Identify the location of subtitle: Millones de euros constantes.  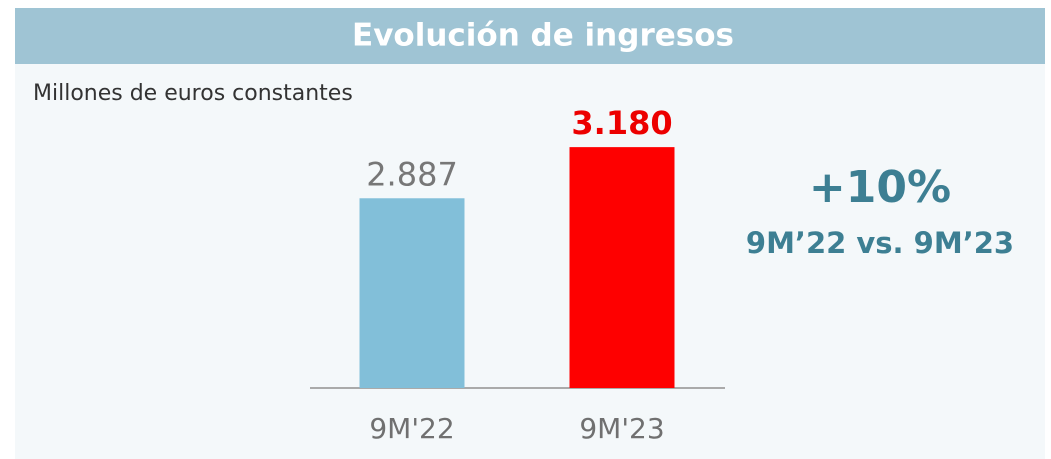
(193, 93).